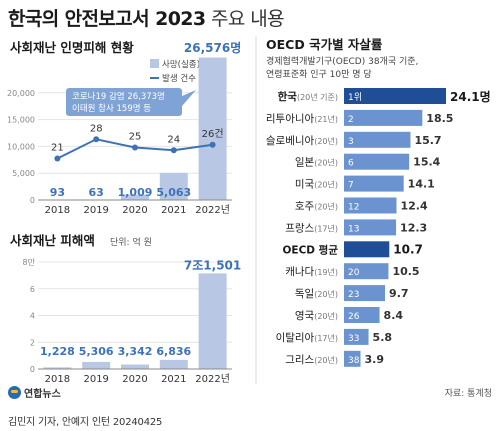 This screenshot has width=500, height=431. What do you see at coordinates (413, 206) in the screenshot?
I see `chart3-value-label: 12.4` at bounding box center [413, 206].